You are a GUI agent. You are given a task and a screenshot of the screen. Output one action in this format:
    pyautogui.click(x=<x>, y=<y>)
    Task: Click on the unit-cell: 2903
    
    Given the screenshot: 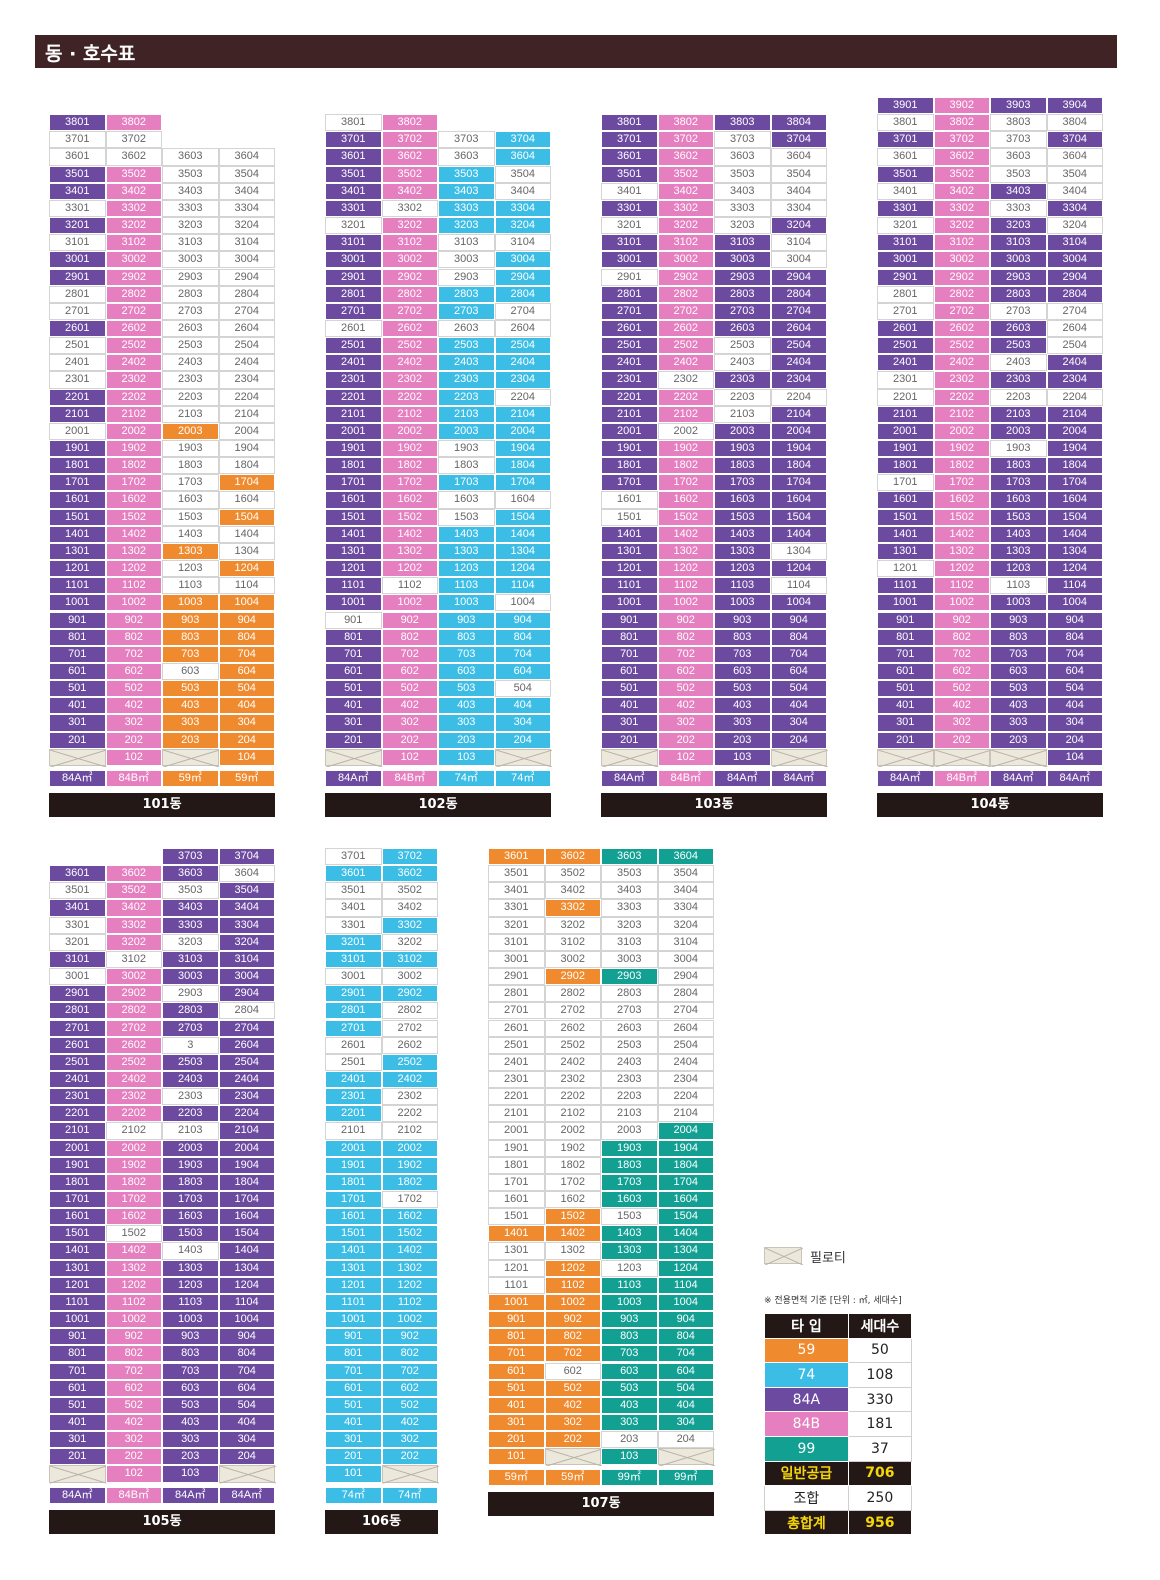 What is the action you would take?
    pyautogui.click(x=190, y=994)
    